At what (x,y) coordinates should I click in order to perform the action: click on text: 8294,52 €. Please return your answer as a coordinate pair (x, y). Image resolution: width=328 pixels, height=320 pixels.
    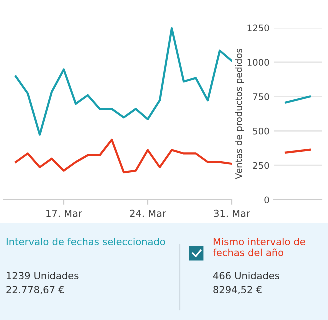
    Looking at the image, I should click on (238, 290).